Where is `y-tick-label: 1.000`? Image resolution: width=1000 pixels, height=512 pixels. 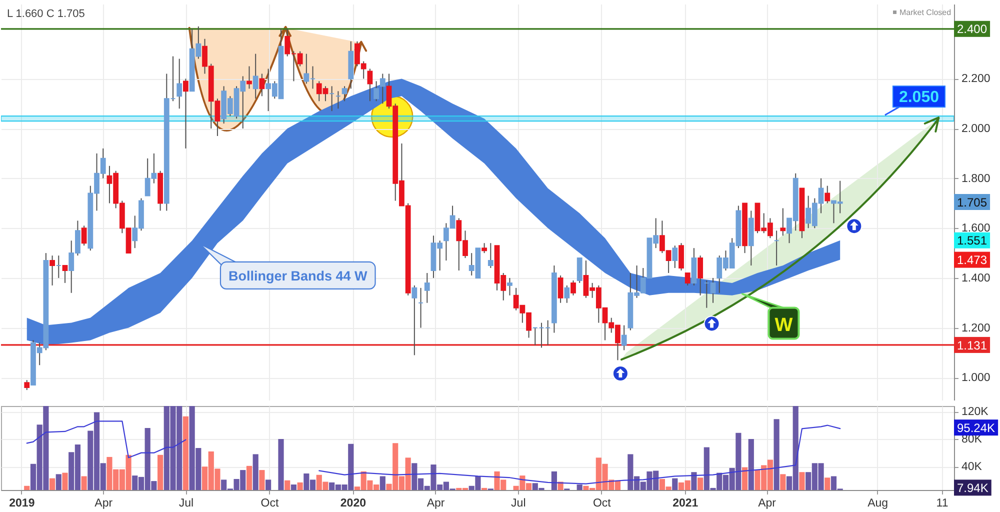 y-tick-label: 1.000 is located at coordinates (976, 378).